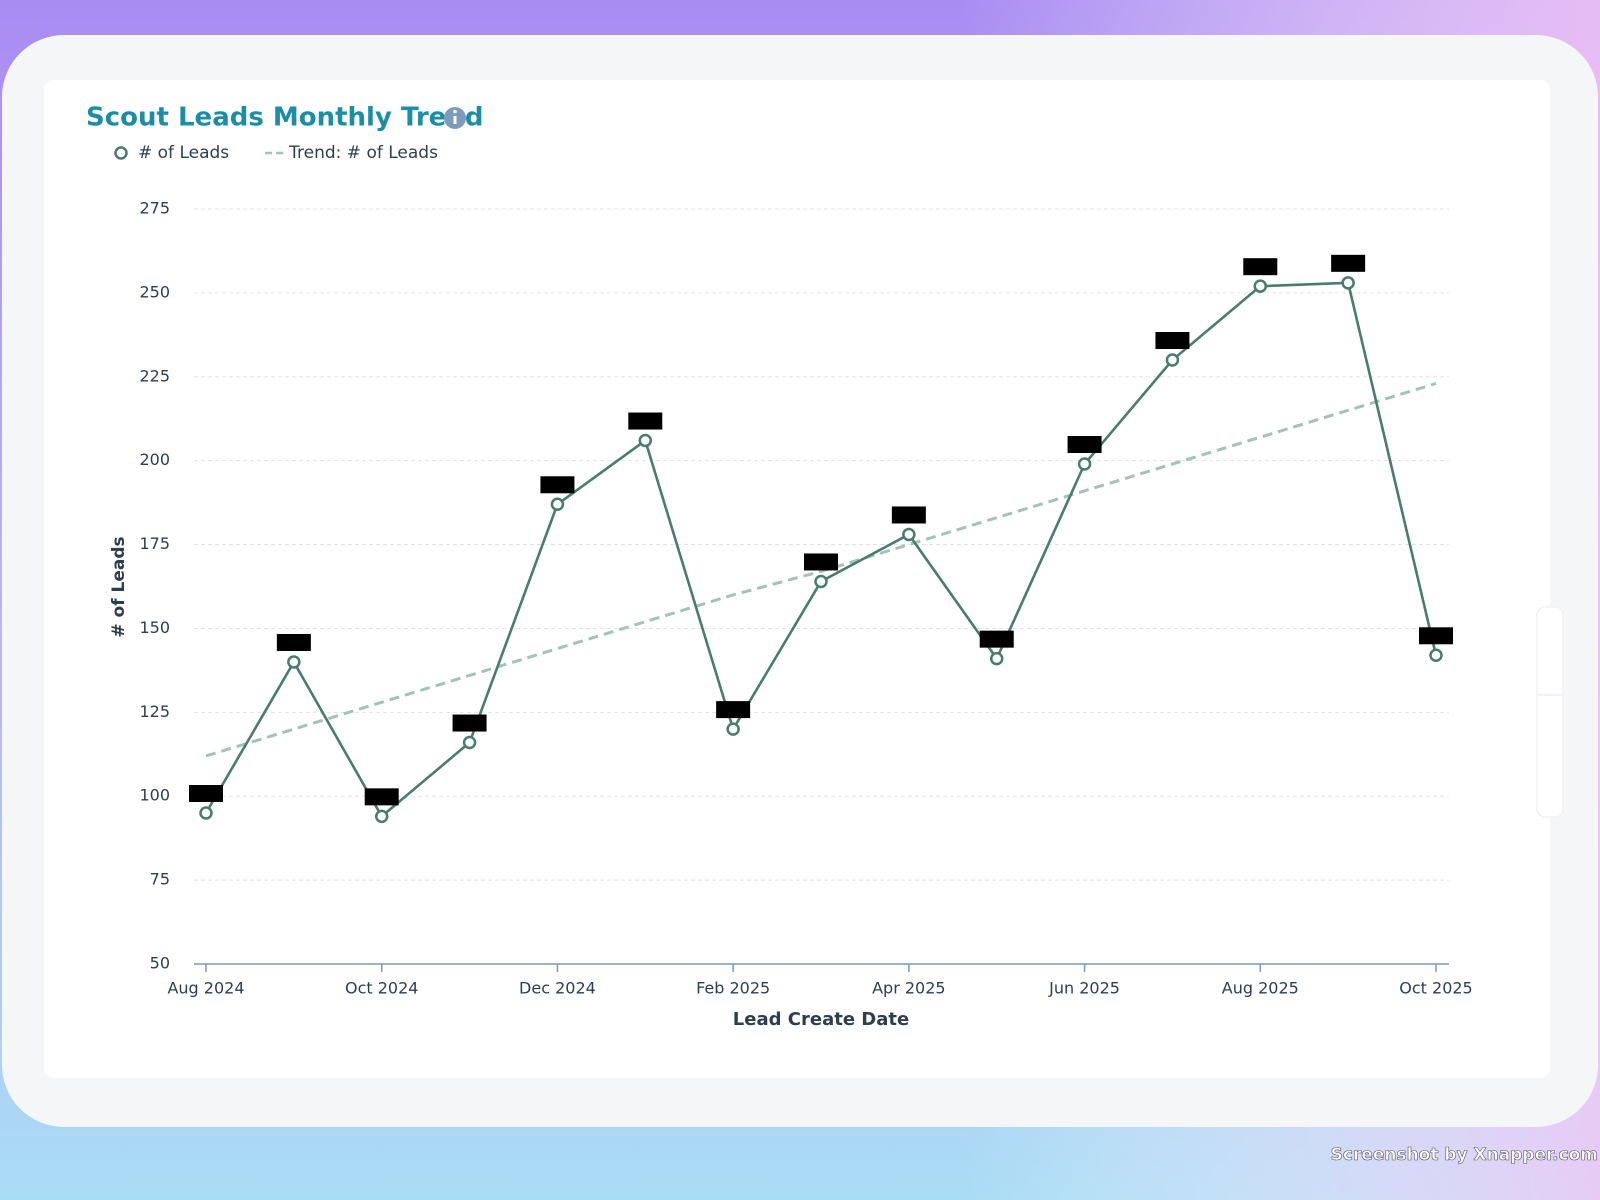 Image resolution: width=1600 pixels, height=1200 pixels. I want to click on legend-label: Trend: # of Leads, so click(363, 153).